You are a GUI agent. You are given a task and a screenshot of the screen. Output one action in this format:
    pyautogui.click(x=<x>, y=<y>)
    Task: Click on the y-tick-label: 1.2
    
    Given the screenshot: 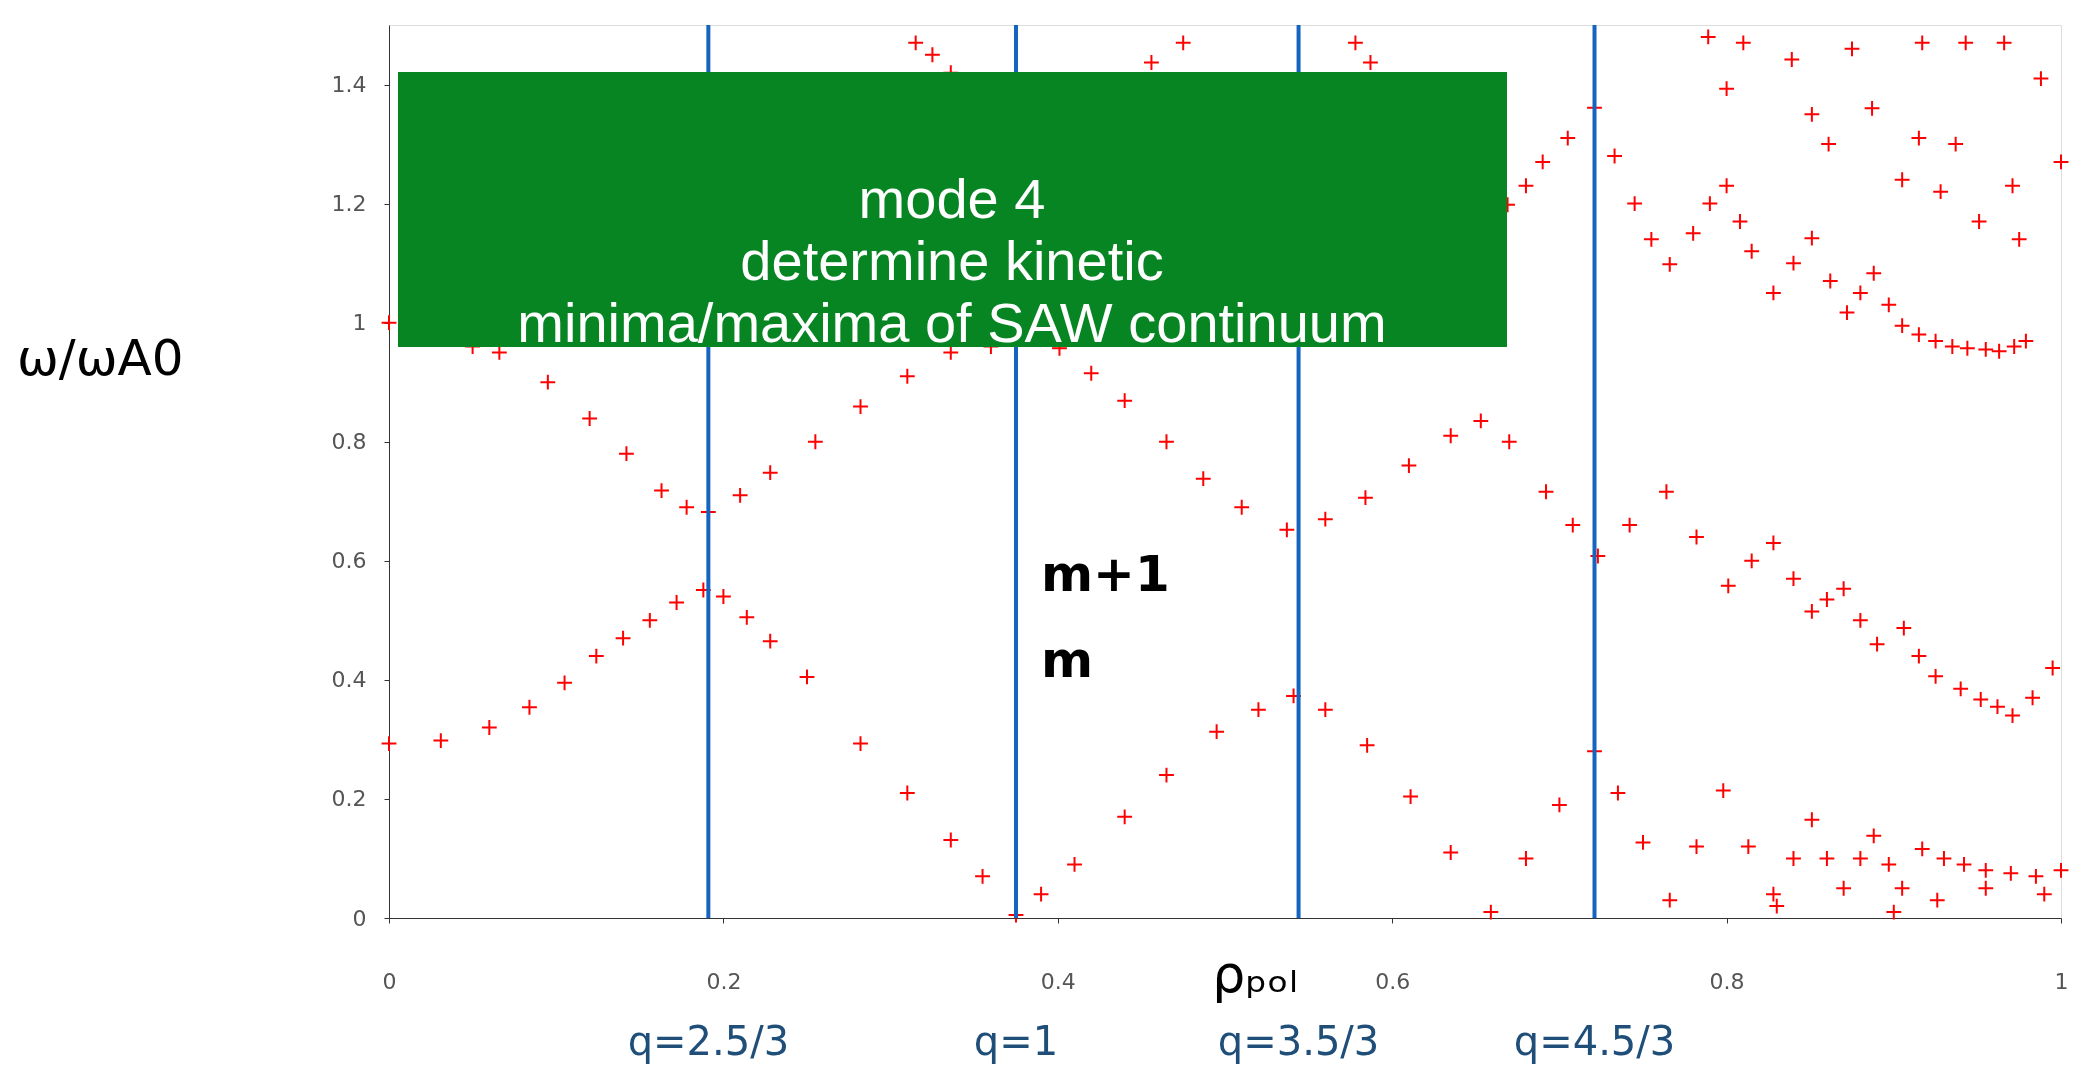 What is the action you would take?
    pyautogui.click(x=349, y=204)
    